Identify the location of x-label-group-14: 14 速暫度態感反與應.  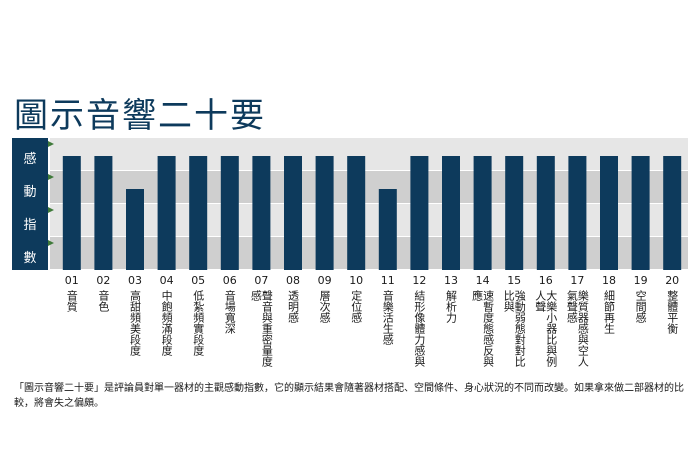
(482, 324).